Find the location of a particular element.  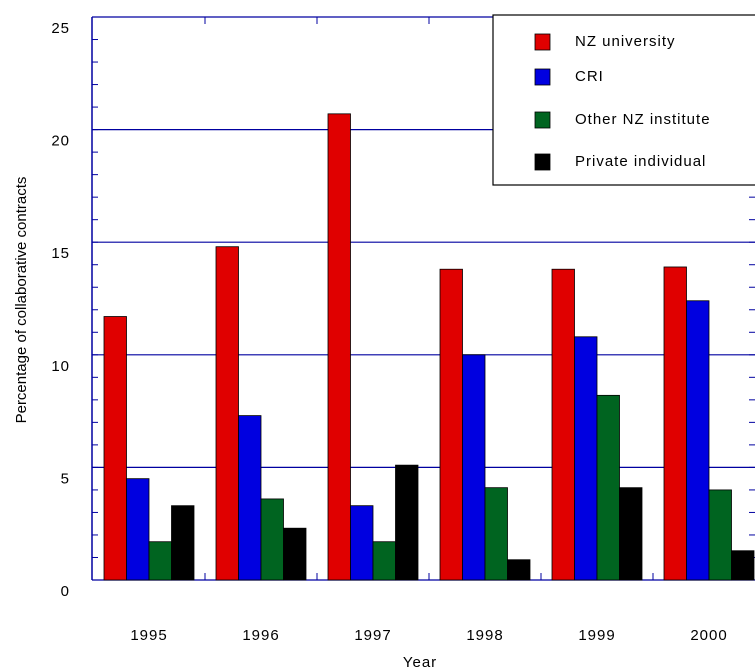

legend-label: CRI is located at coordinates (589, 76).